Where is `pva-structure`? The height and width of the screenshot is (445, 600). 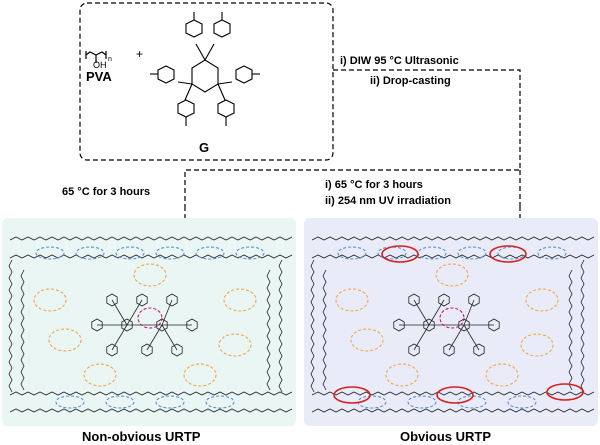 pva-structure is located at coordinates (96, 57).